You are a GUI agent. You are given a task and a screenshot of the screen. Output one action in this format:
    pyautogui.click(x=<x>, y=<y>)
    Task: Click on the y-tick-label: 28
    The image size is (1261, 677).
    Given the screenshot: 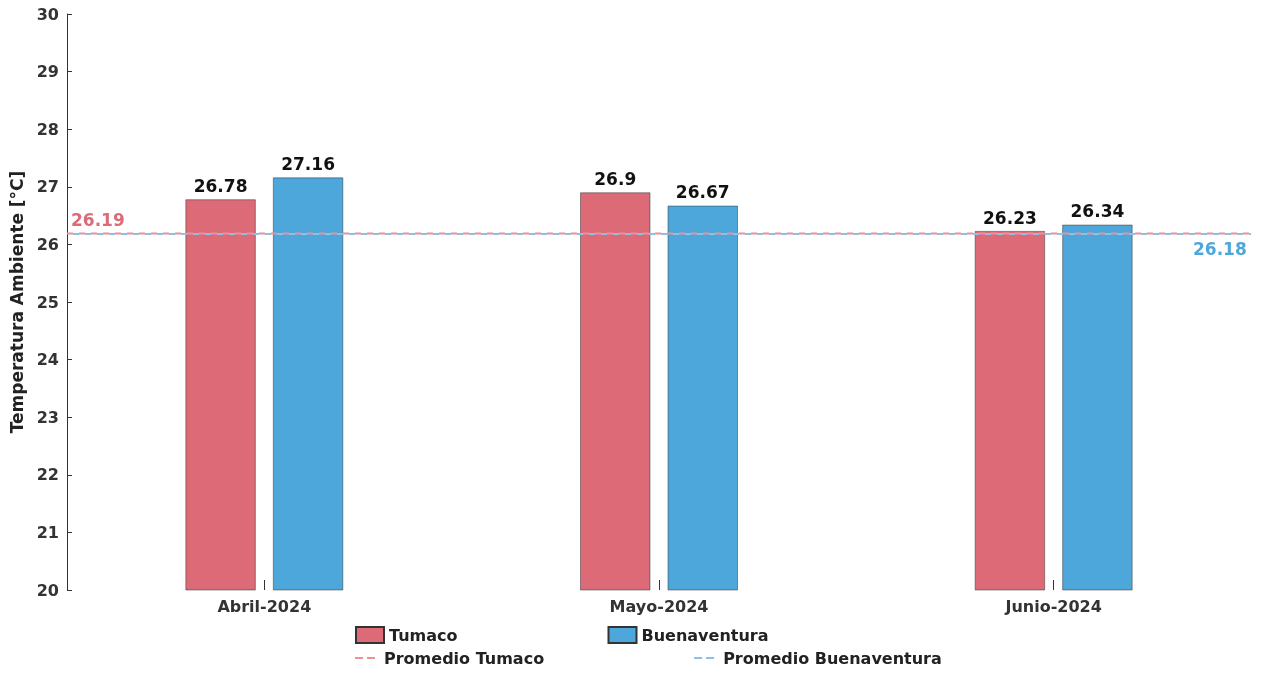 What is the action you would take?
    pyautogui.click(x=47, y=129)
    